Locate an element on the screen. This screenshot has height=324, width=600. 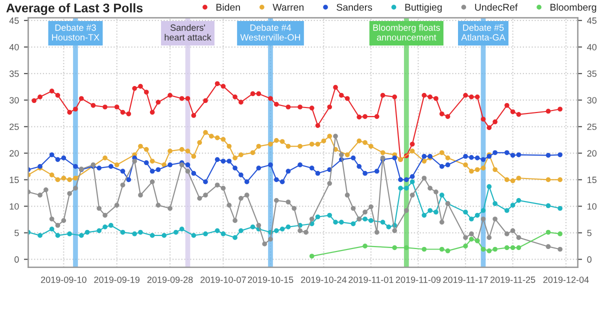
y-tick-label: 0 is located at coordinates (16, 259).